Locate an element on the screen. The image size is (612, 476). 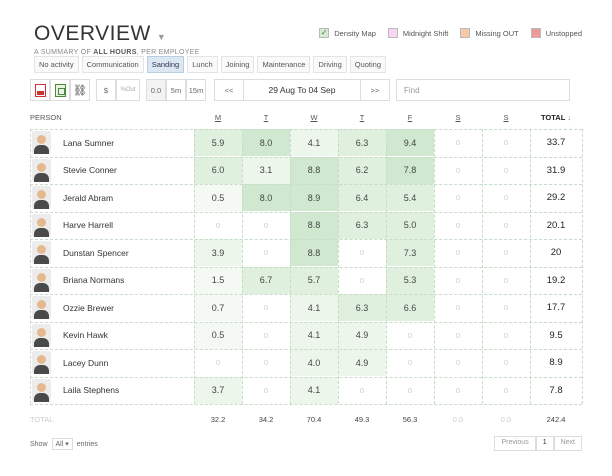
share-link-button: ⛓ is located at coordinates (80, 90).